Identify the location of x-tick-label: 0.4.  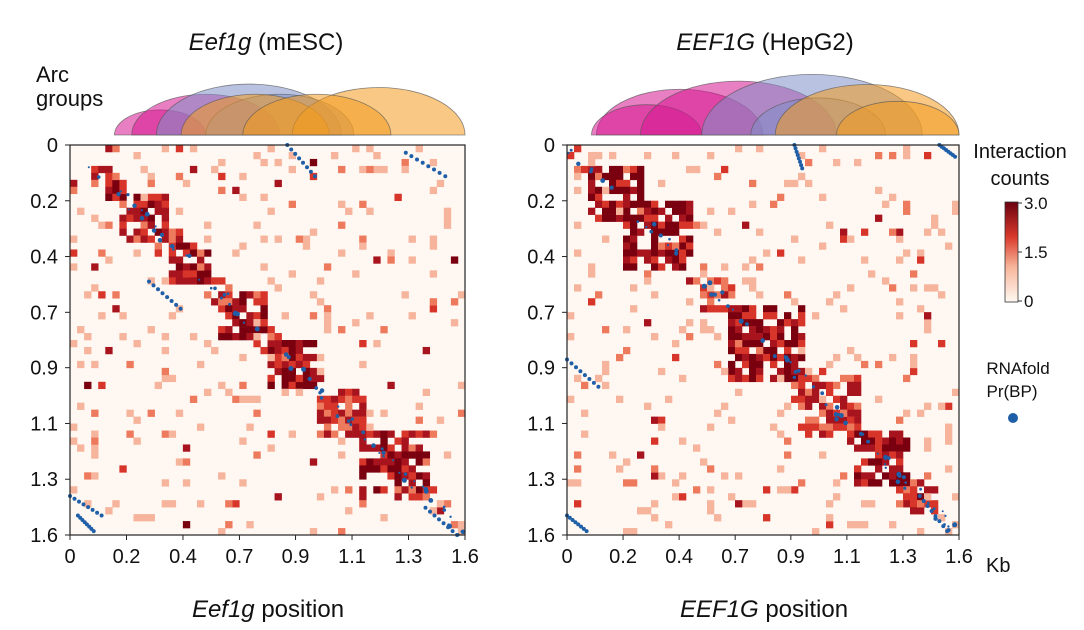
(679, 557).